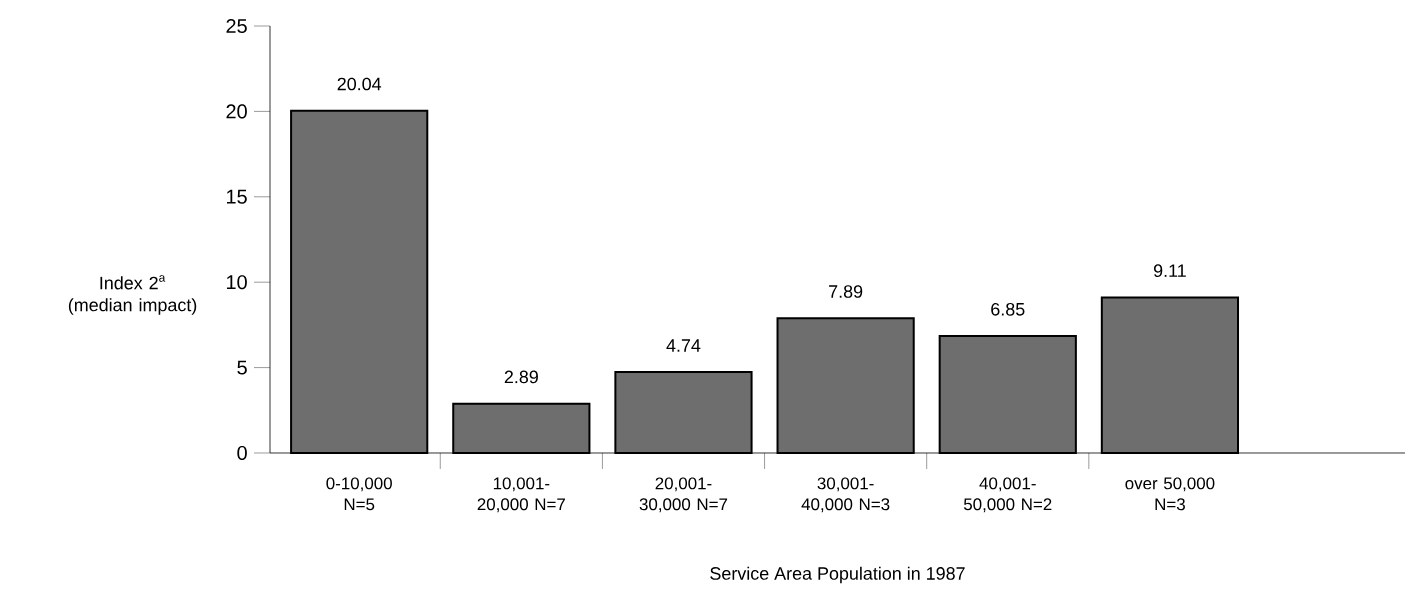 This screenshot has height=604, width=1405. Describe the element at coordinates (521, 495) in the screenshot. I see `x-tick-label: 10,001-20,000 N=7` at that location.